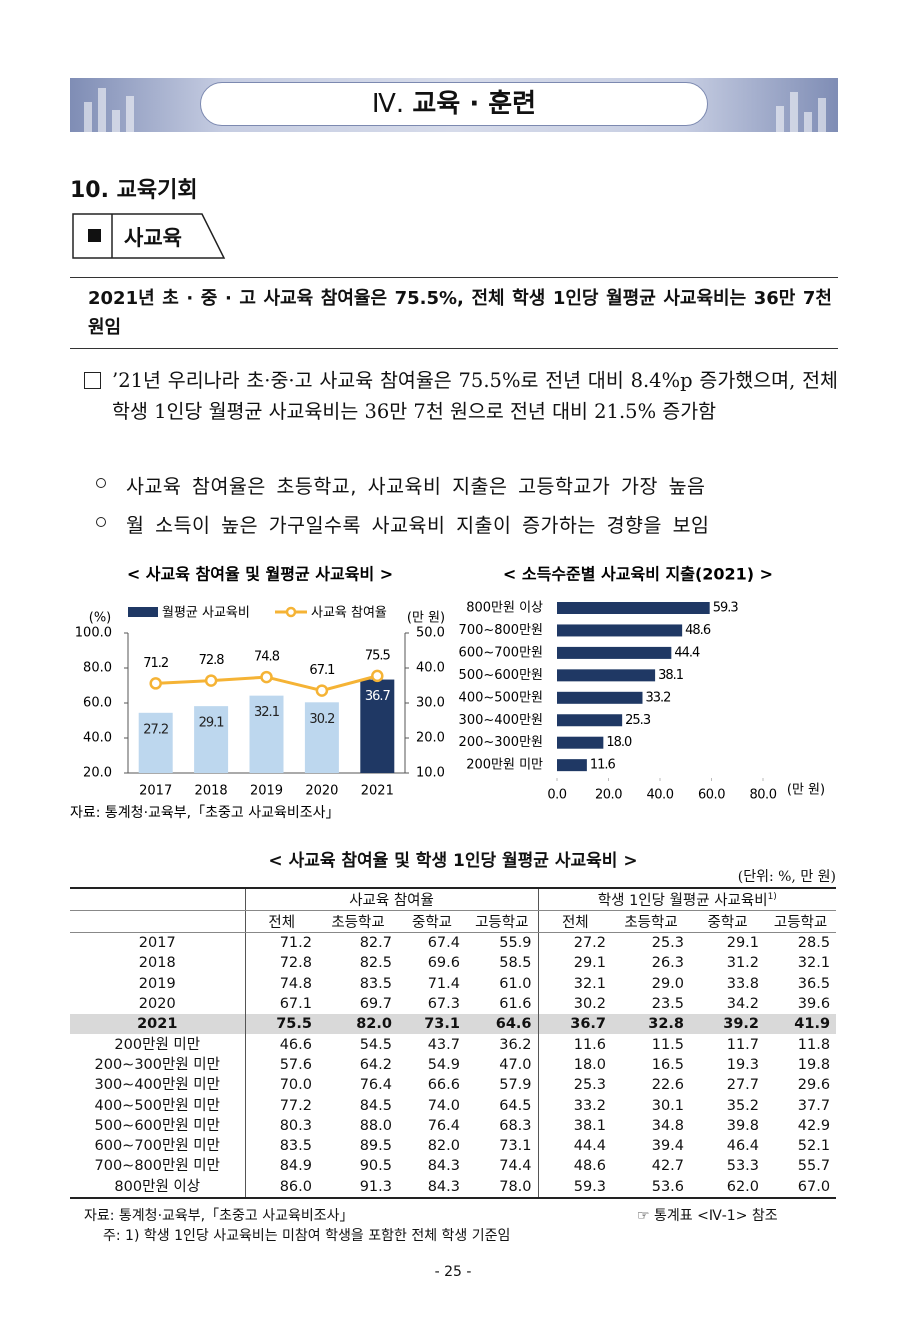 The image size is (906, 1321). I want to click on row-label: 400∼500만원 미만, so click(157, 1105).